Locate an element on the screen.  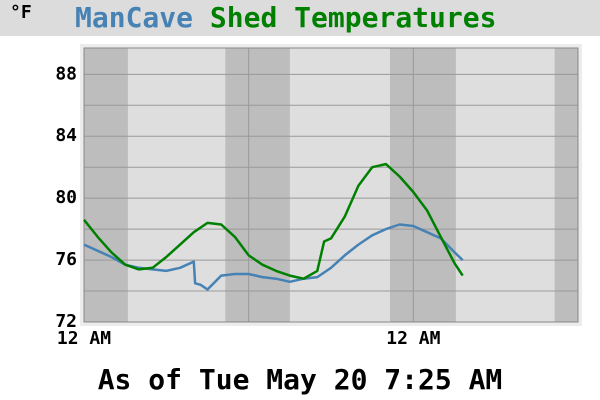
header-bar is located at coordinates (300, 18).